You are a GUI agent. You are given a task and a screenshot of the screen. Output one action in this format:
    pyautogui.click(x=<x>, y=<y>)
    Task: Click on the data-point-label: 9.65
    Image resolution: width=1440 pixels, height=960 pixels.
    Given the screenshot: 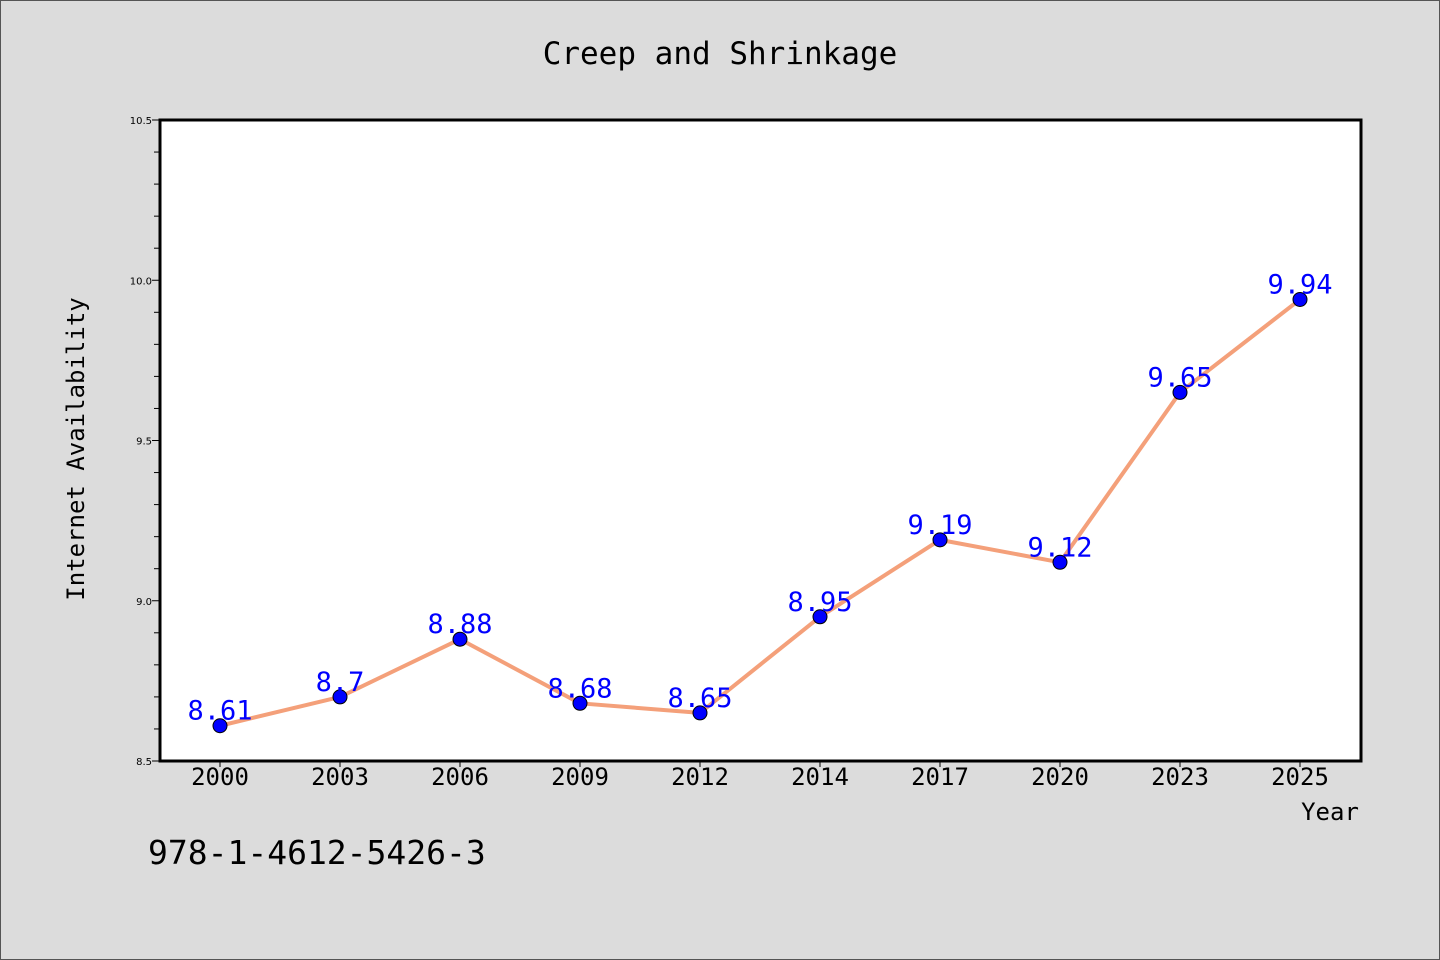 What is the action you would take?
    pyautogui.click(x=1179, y=377)
    